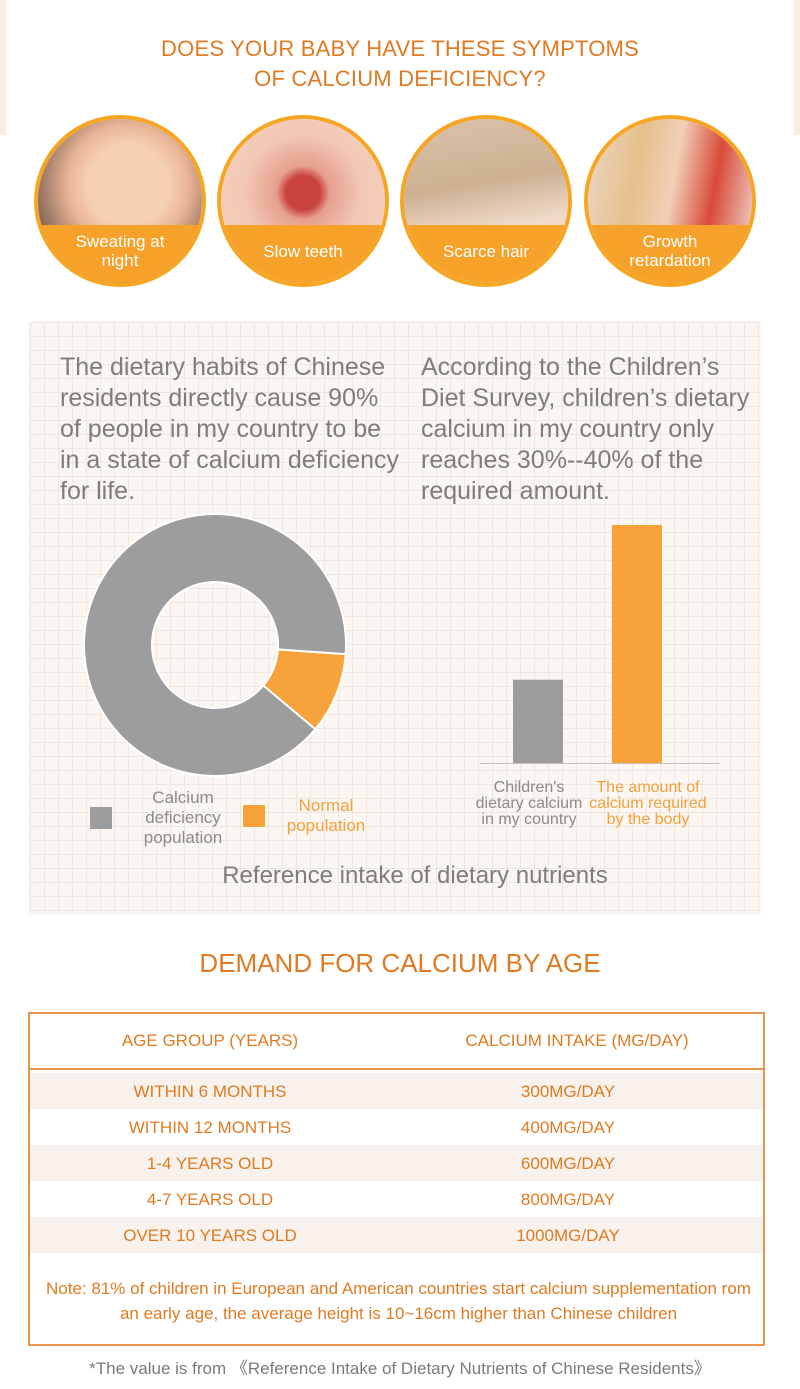 Image resolution: width=800 pixels, height=1389 pixels. I want to click on title-line-2: OF CALCIUM DEFICIENCY?, so click(400, 78).